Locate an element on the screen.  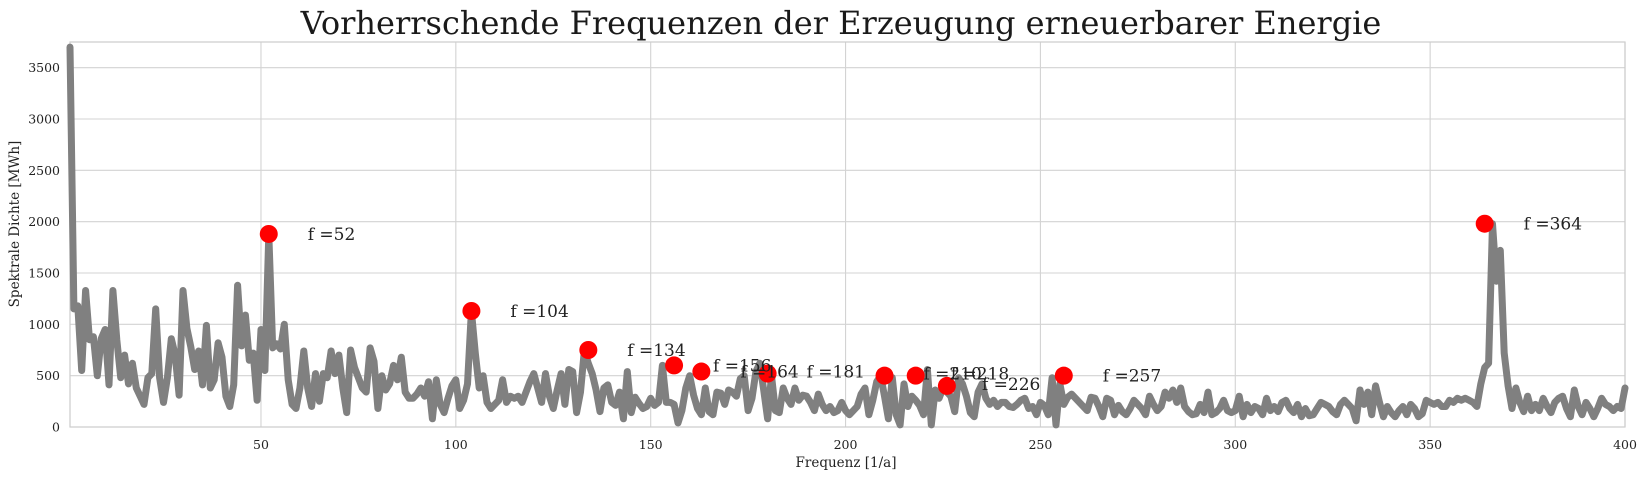
x-tick-label: 250 is located at coordinates (1040, 444).